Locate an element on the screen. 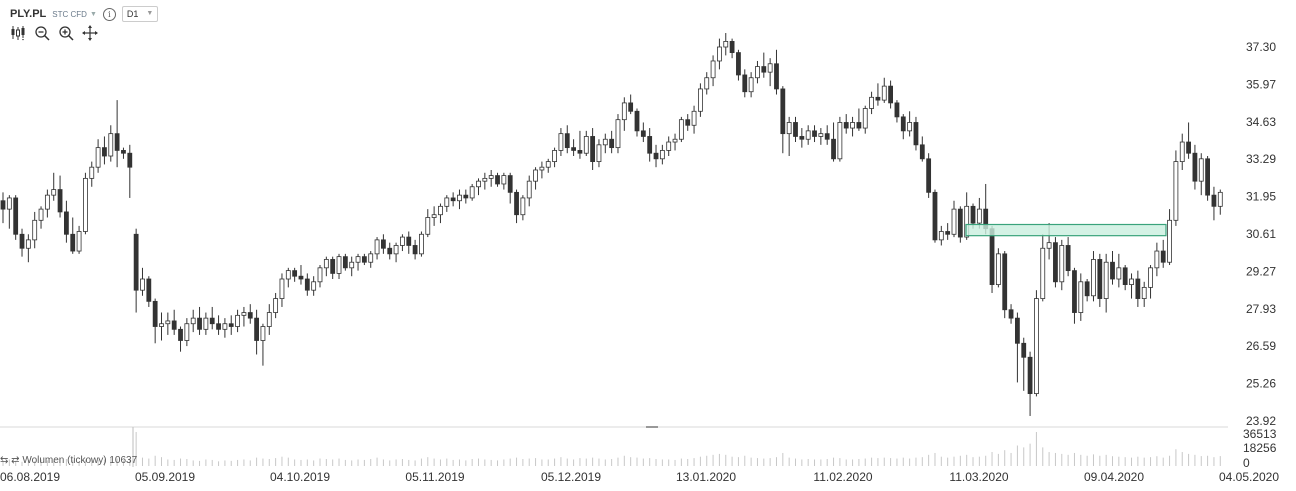 The image size is (1296, 491). zoom-out-icon is located at coordinates (42, 33).